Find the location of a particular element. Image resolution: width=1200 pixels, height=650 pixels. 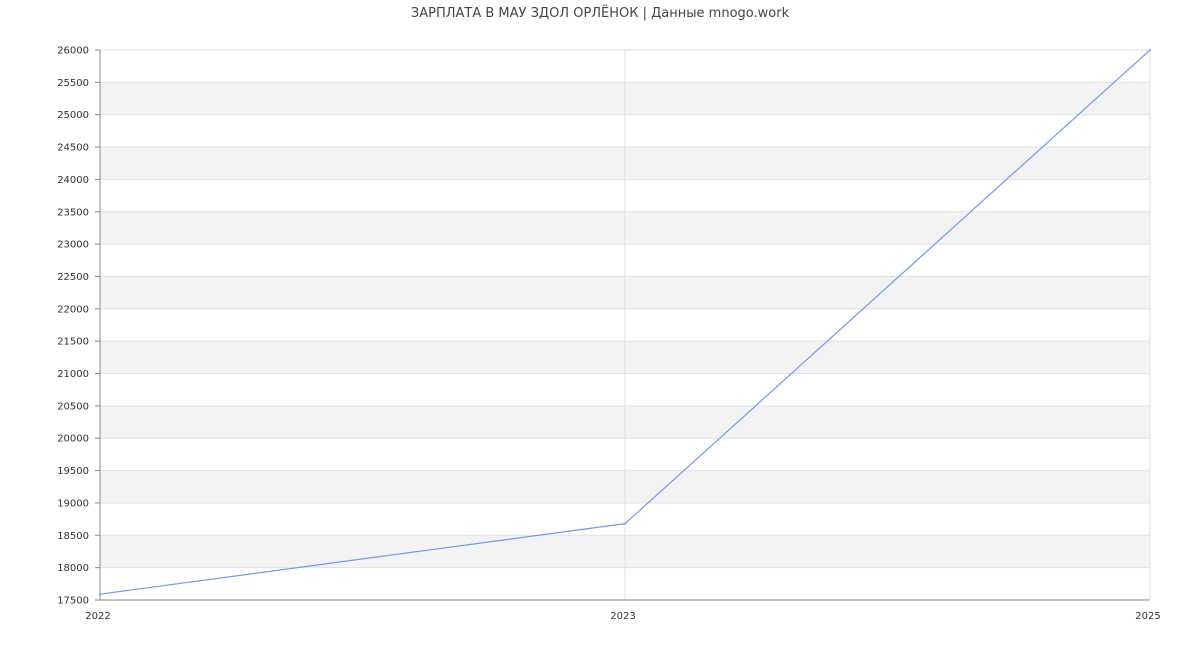

y-tick-label: 25500 is located at coordinates (73, 83).